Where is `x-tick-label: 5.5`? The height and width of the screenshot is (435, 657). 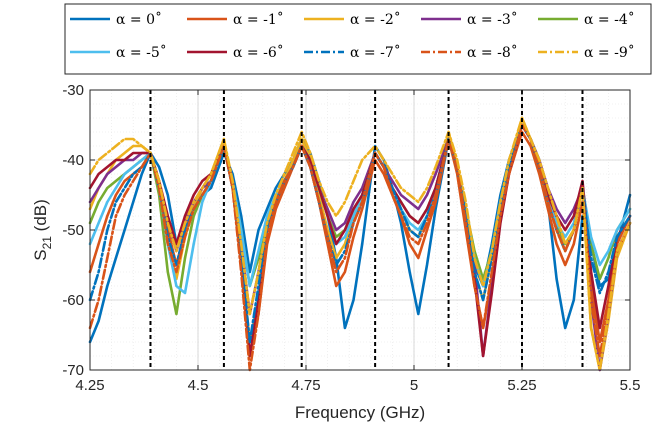
x-tick-label: 5.5 is located at coordinates (630, 385).